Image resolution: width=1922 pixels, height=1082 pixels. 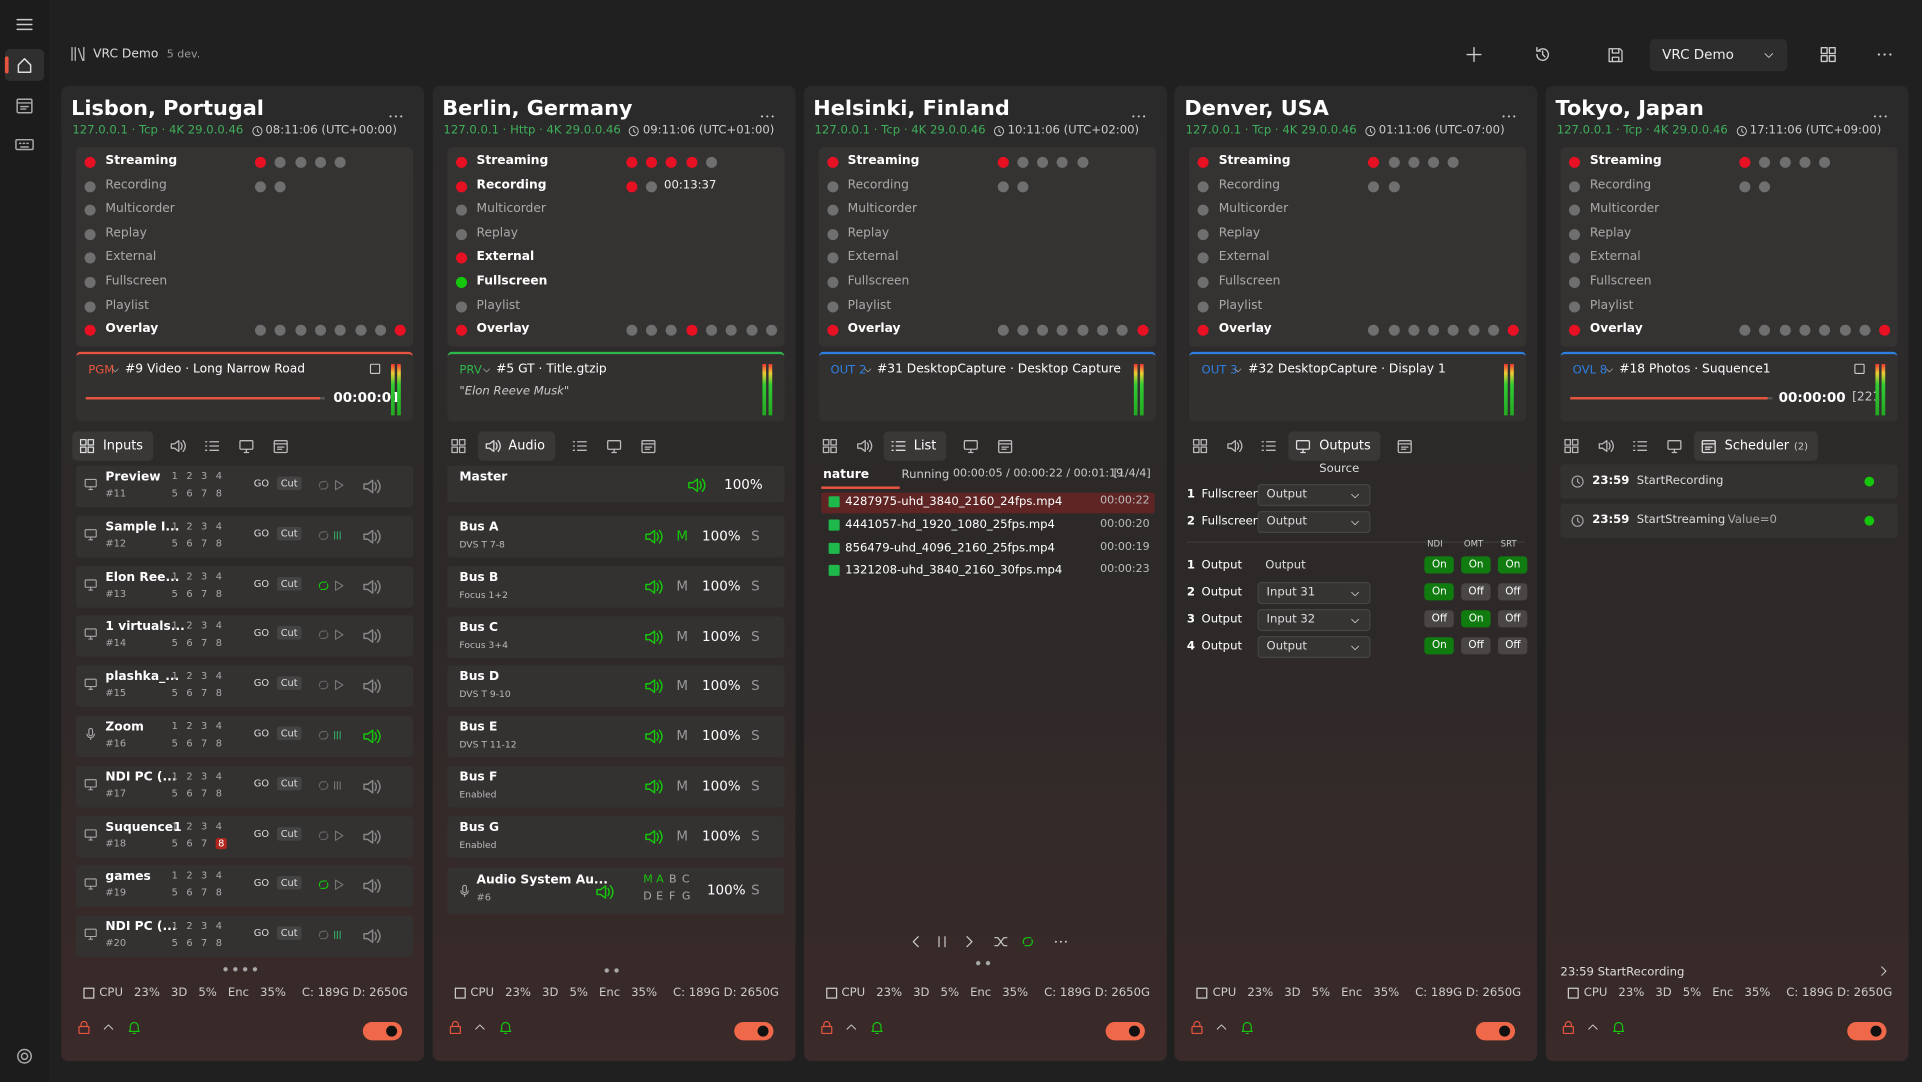 I want to click on shuffle-button, so click(x=1000, y=942).